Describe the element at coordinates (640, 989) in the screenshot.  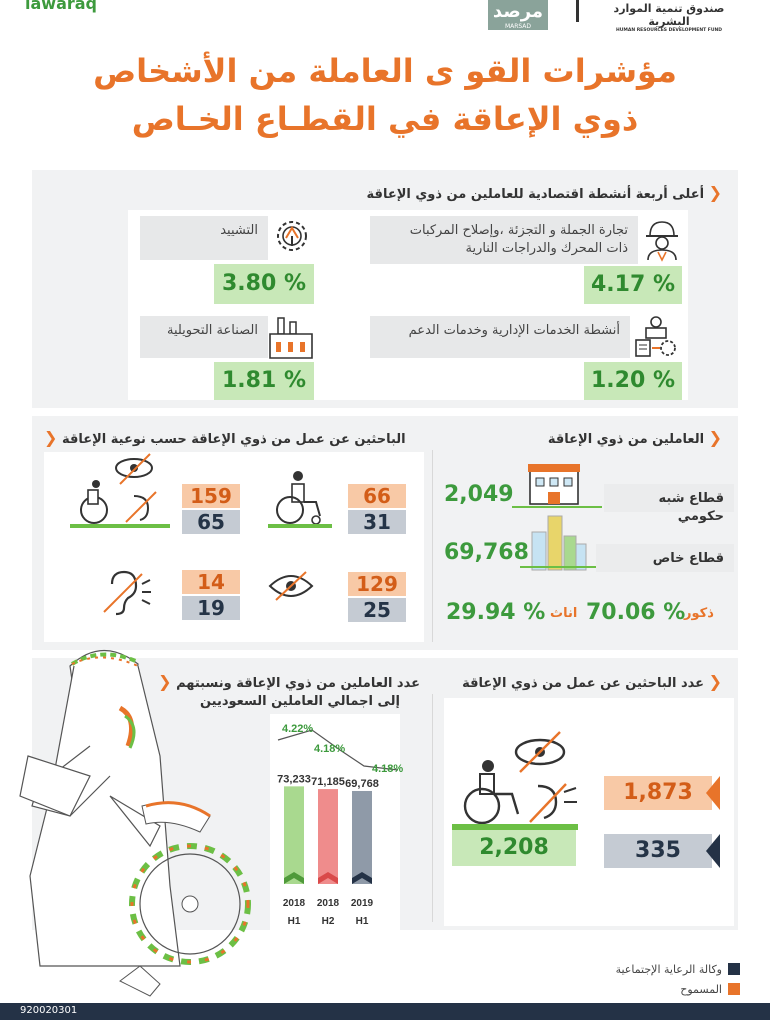
I see `legend-item-allowed: المسموح` at that location.